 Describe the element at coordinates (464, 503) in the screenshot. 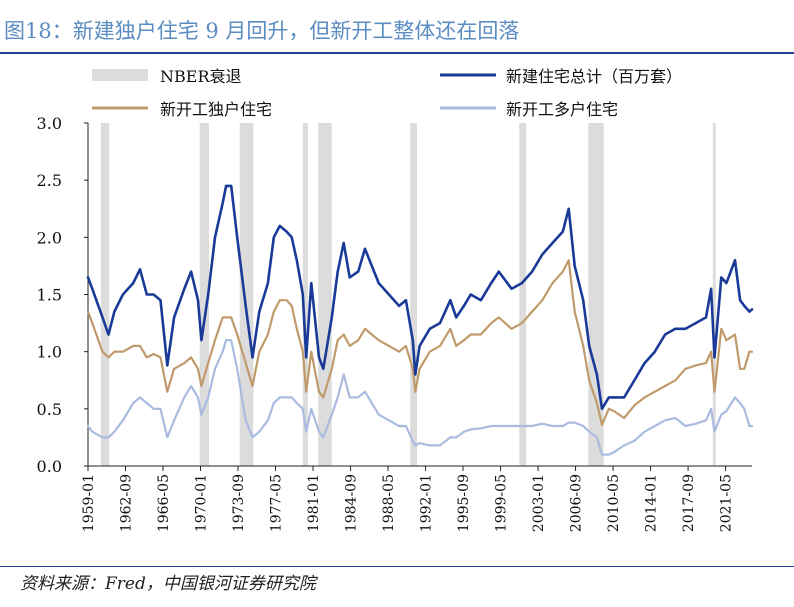

I see `x-tick-label: 1995-09` at that location.